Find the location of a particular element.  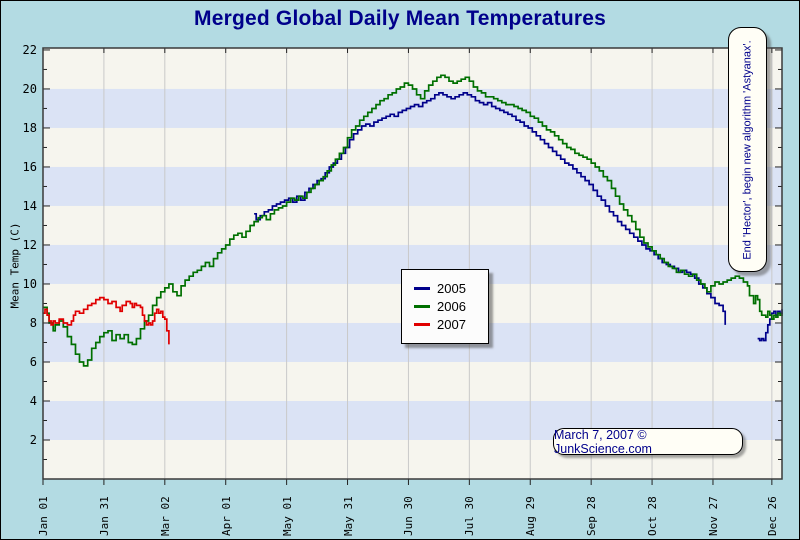

y-tick-label: 20 is located at coordinates (29, 88).